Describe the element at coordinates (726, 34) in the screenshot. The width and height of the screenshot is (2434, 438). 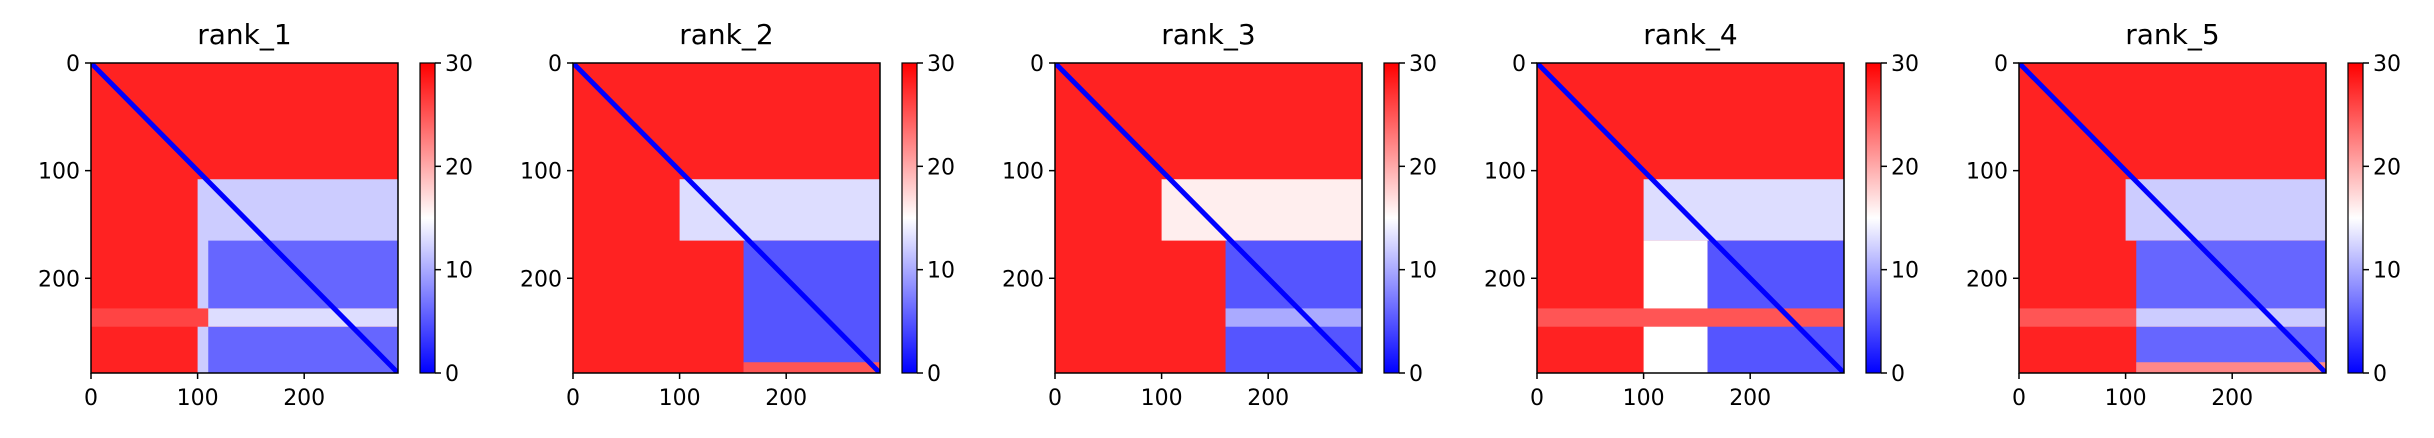
I see `panel-title: rank_2` at that location.